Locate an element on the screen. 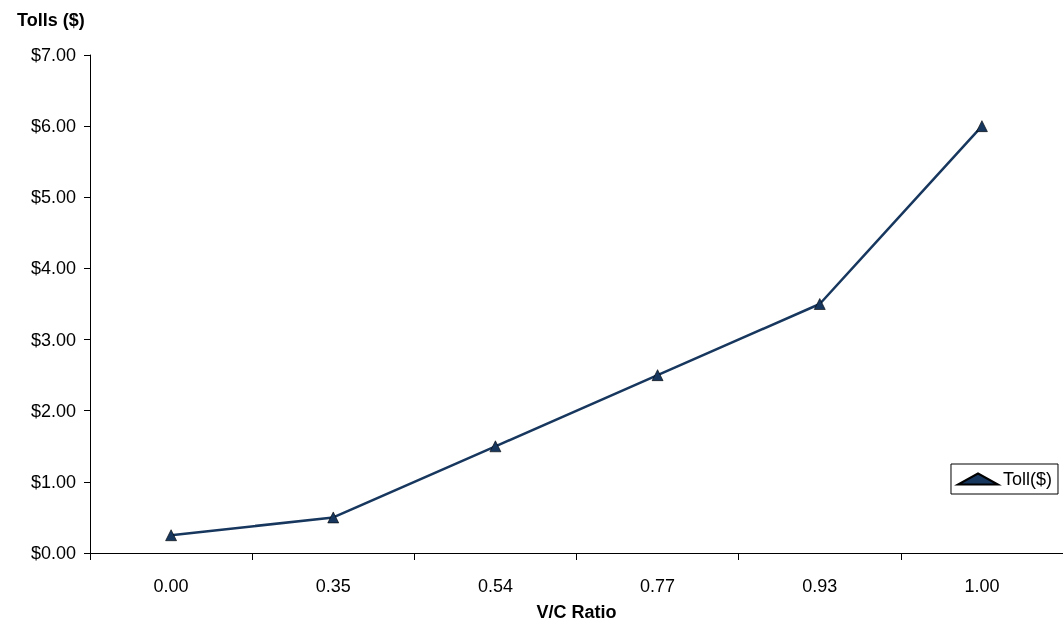 Image resolution: width=1063 pixels, height=641 pixels. x-tick-label: 0.54 is located at coordinates (495, 586).